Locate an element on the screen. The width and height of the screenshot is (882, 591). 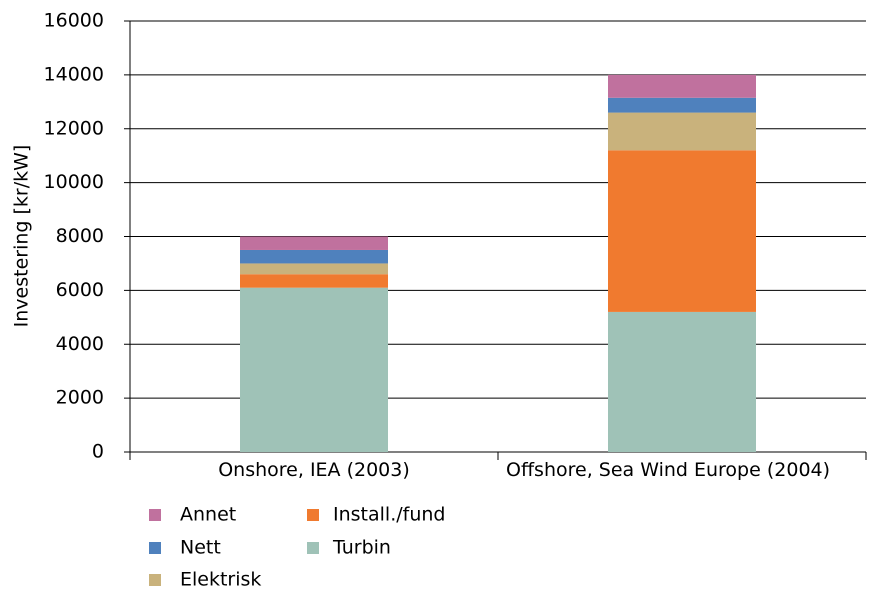
y-tick-label: 8000 is located at coordinates (80, 236).